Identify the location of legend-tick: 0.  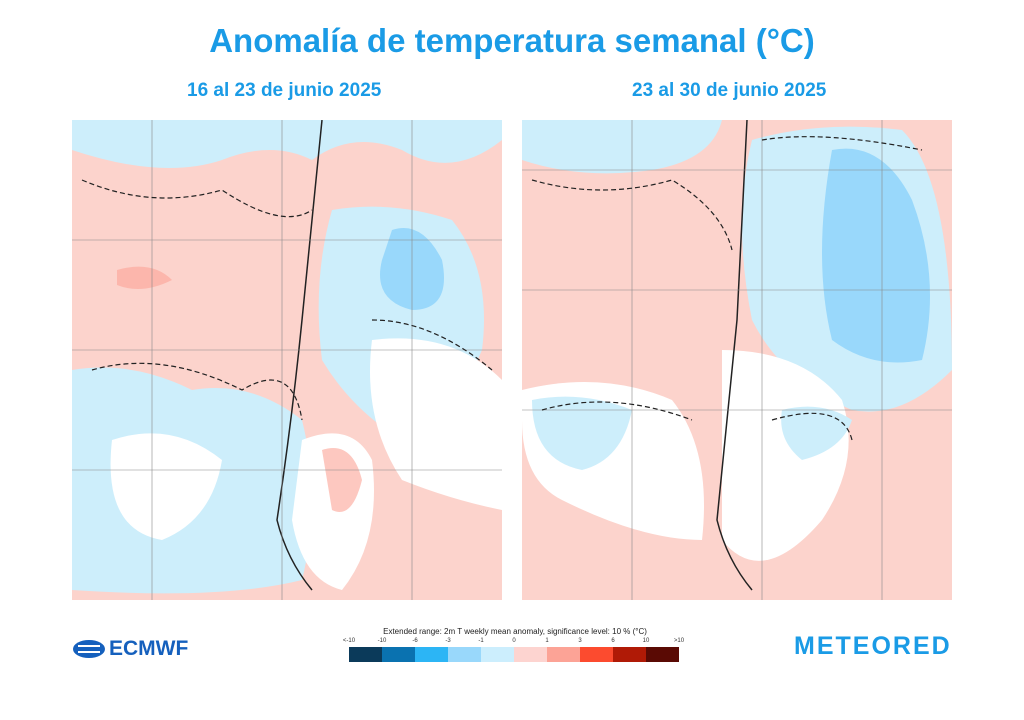
(514, 641).